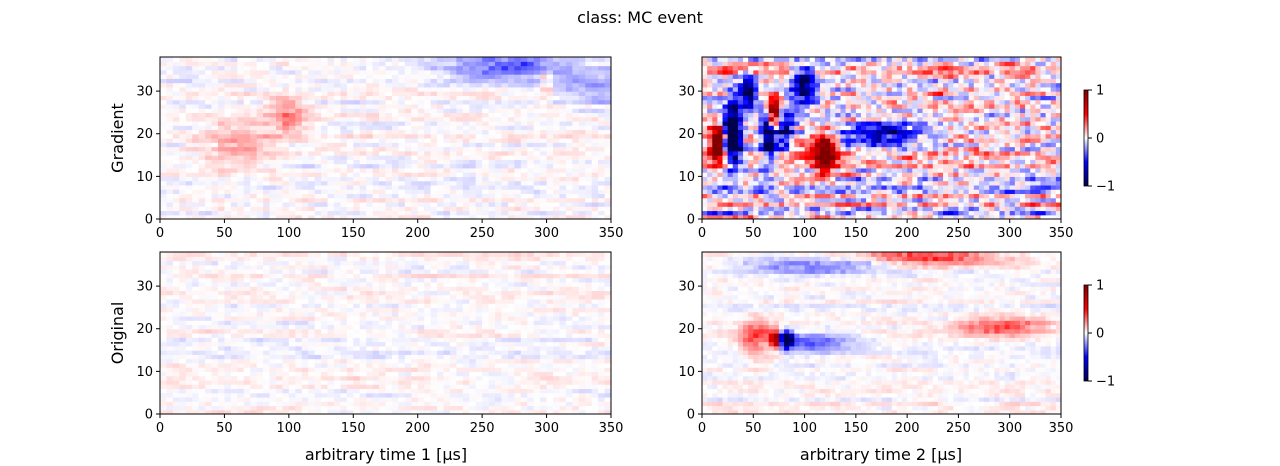 The height and width of the screenshot is (466, 1280). Describe the element at coordinates (417, 233) in the screenshot. I see `x-tick-label: 200` at that location.